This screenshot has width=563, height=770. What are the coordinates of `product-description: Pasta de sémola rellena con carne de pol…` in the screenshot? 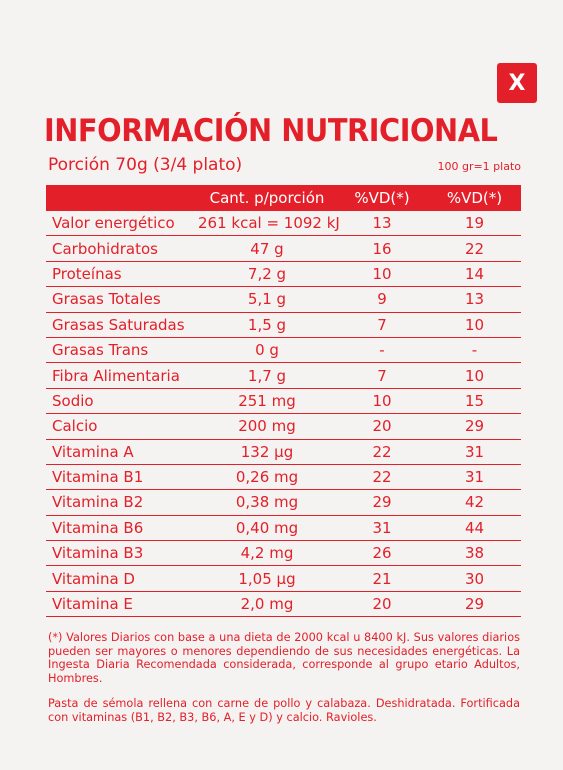 It's located at (284, 710).